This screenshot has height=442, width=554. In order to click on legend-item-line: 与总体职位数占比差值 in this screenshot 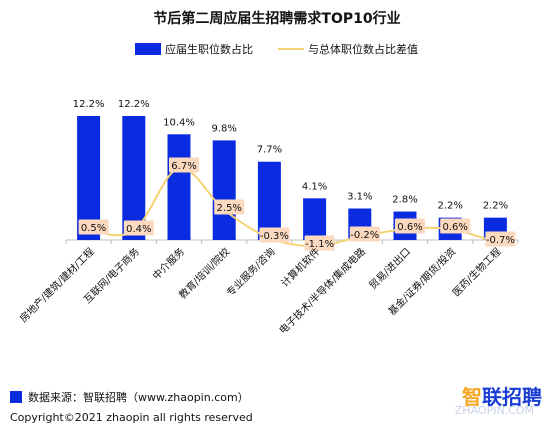, I will do `click(348, 49)`.